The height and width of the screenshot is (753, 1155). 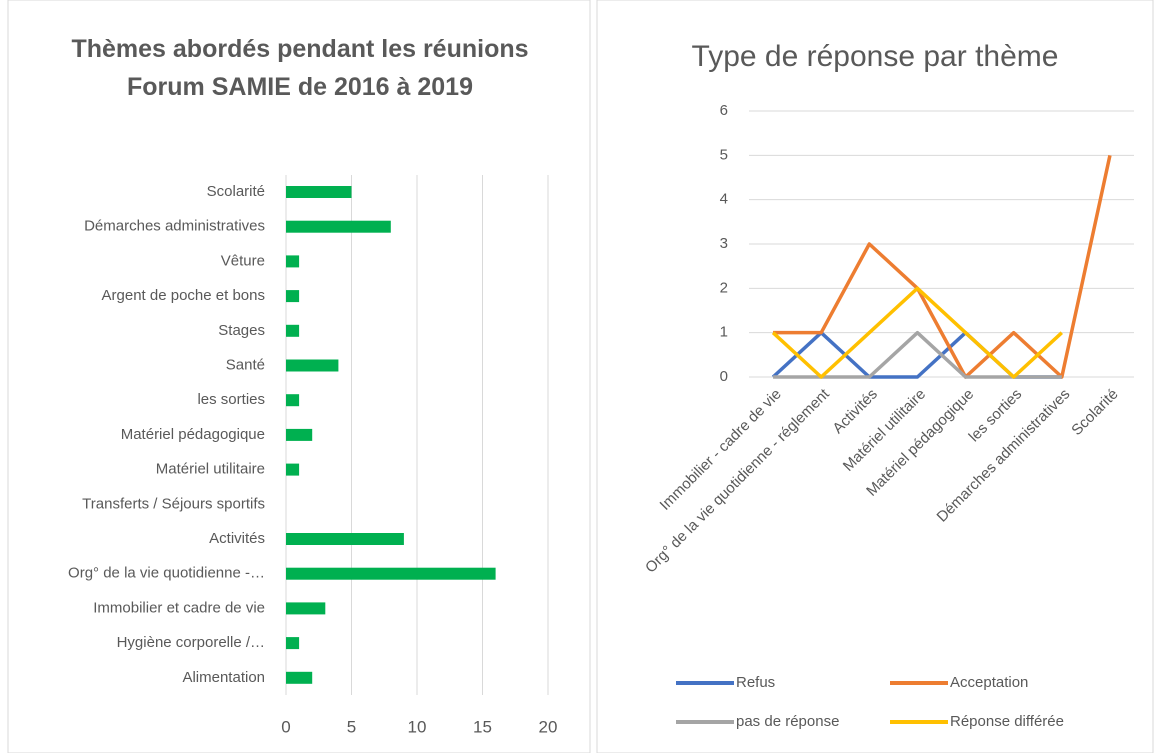 What do you see at coordinates (724, 110) in the screenshot?
I see `y-tick-label: 6` at bounding box center [724, 110].